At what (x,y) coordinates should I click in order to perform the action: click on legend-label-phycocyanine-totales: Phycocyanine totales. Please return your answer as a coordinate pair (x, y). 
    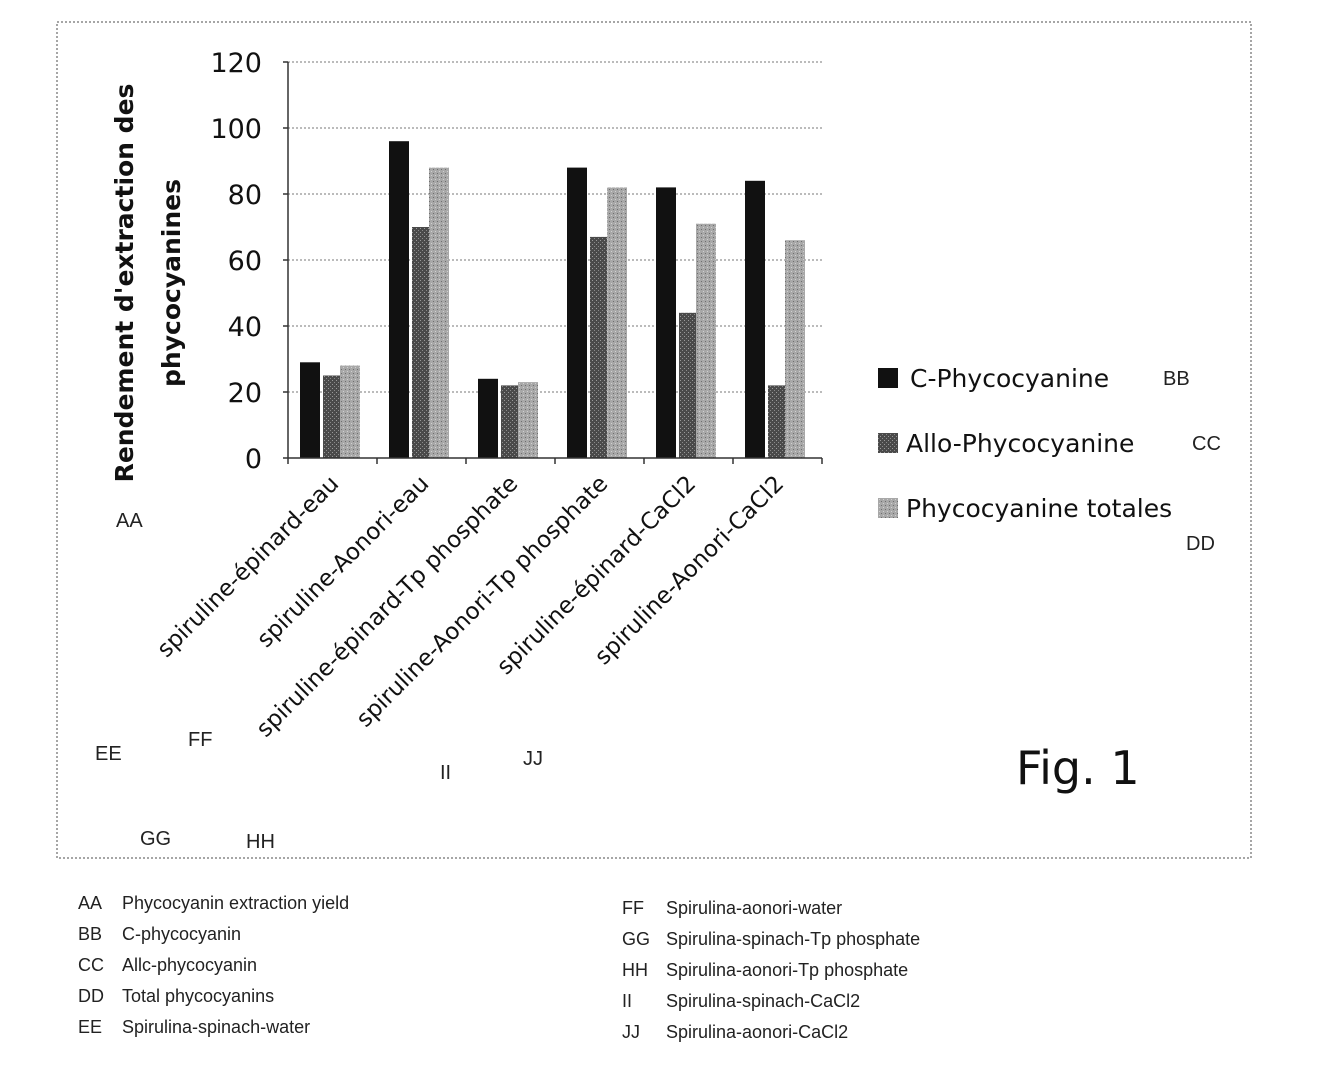
    Looking at the image, I should click on (1039, 508).